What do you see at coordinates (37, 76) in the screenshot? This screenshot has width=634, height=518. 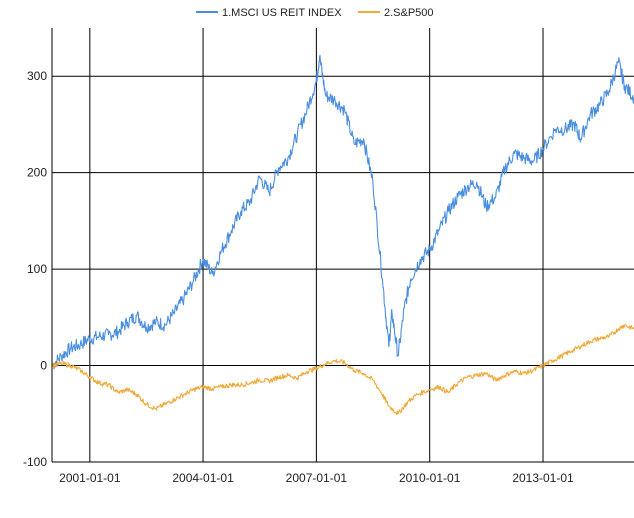 I see `y-tick-label: 300` at bounding box center [37, 76].